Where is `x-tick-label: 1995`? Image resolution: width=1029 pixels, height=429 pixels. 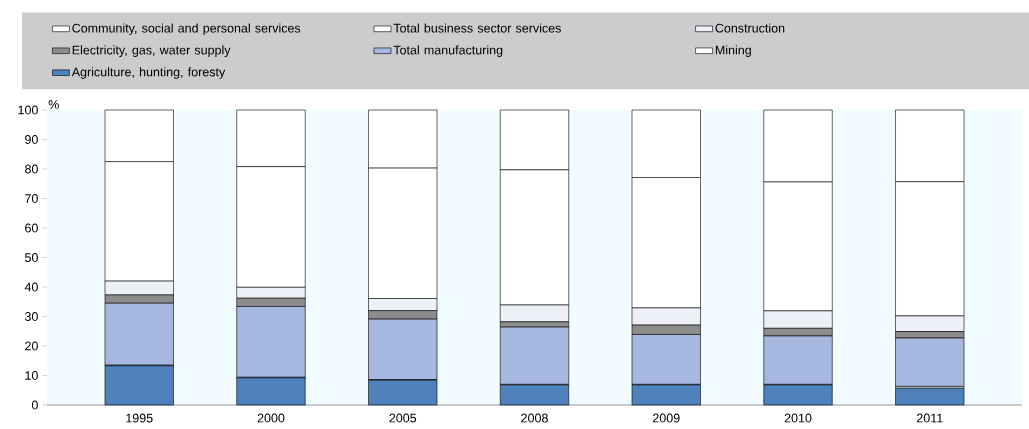
x-tick-label: 1995 is located at coordinates (139, 418).